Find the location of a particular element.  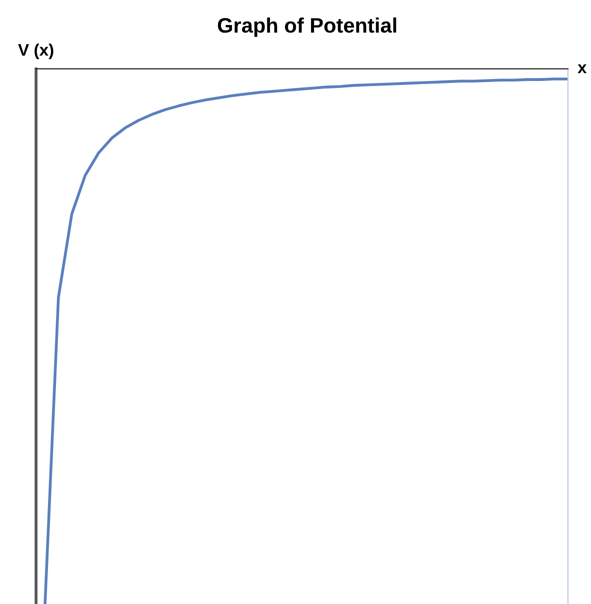

y-axis-title: V (x) is located at coordinates (36, 52).